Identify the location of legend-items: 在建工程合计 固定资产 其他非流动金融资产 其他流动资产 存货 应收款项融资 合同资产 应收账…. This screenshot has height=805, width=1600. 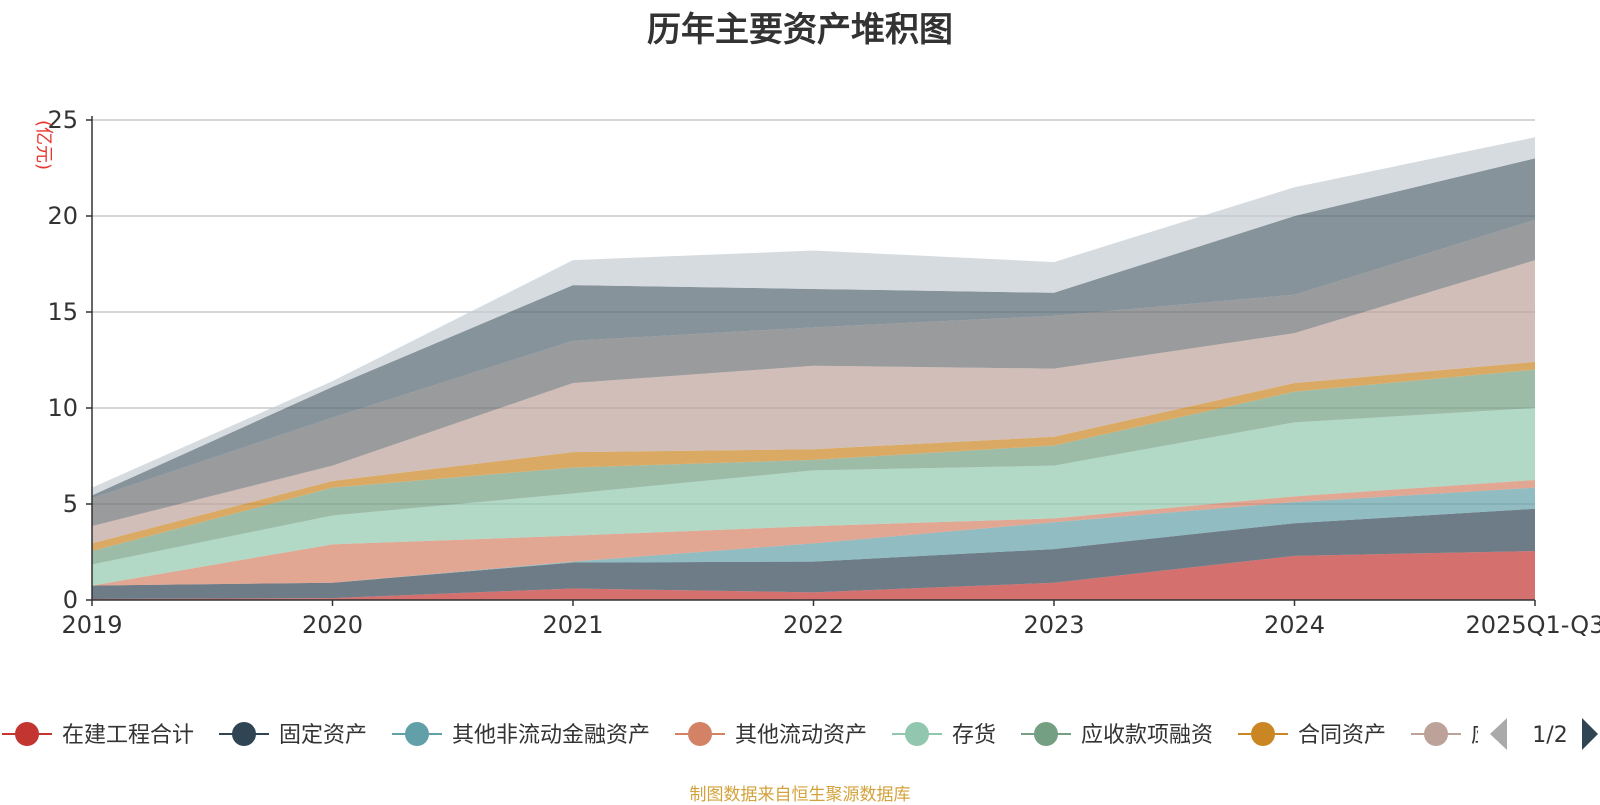
(780, 735).